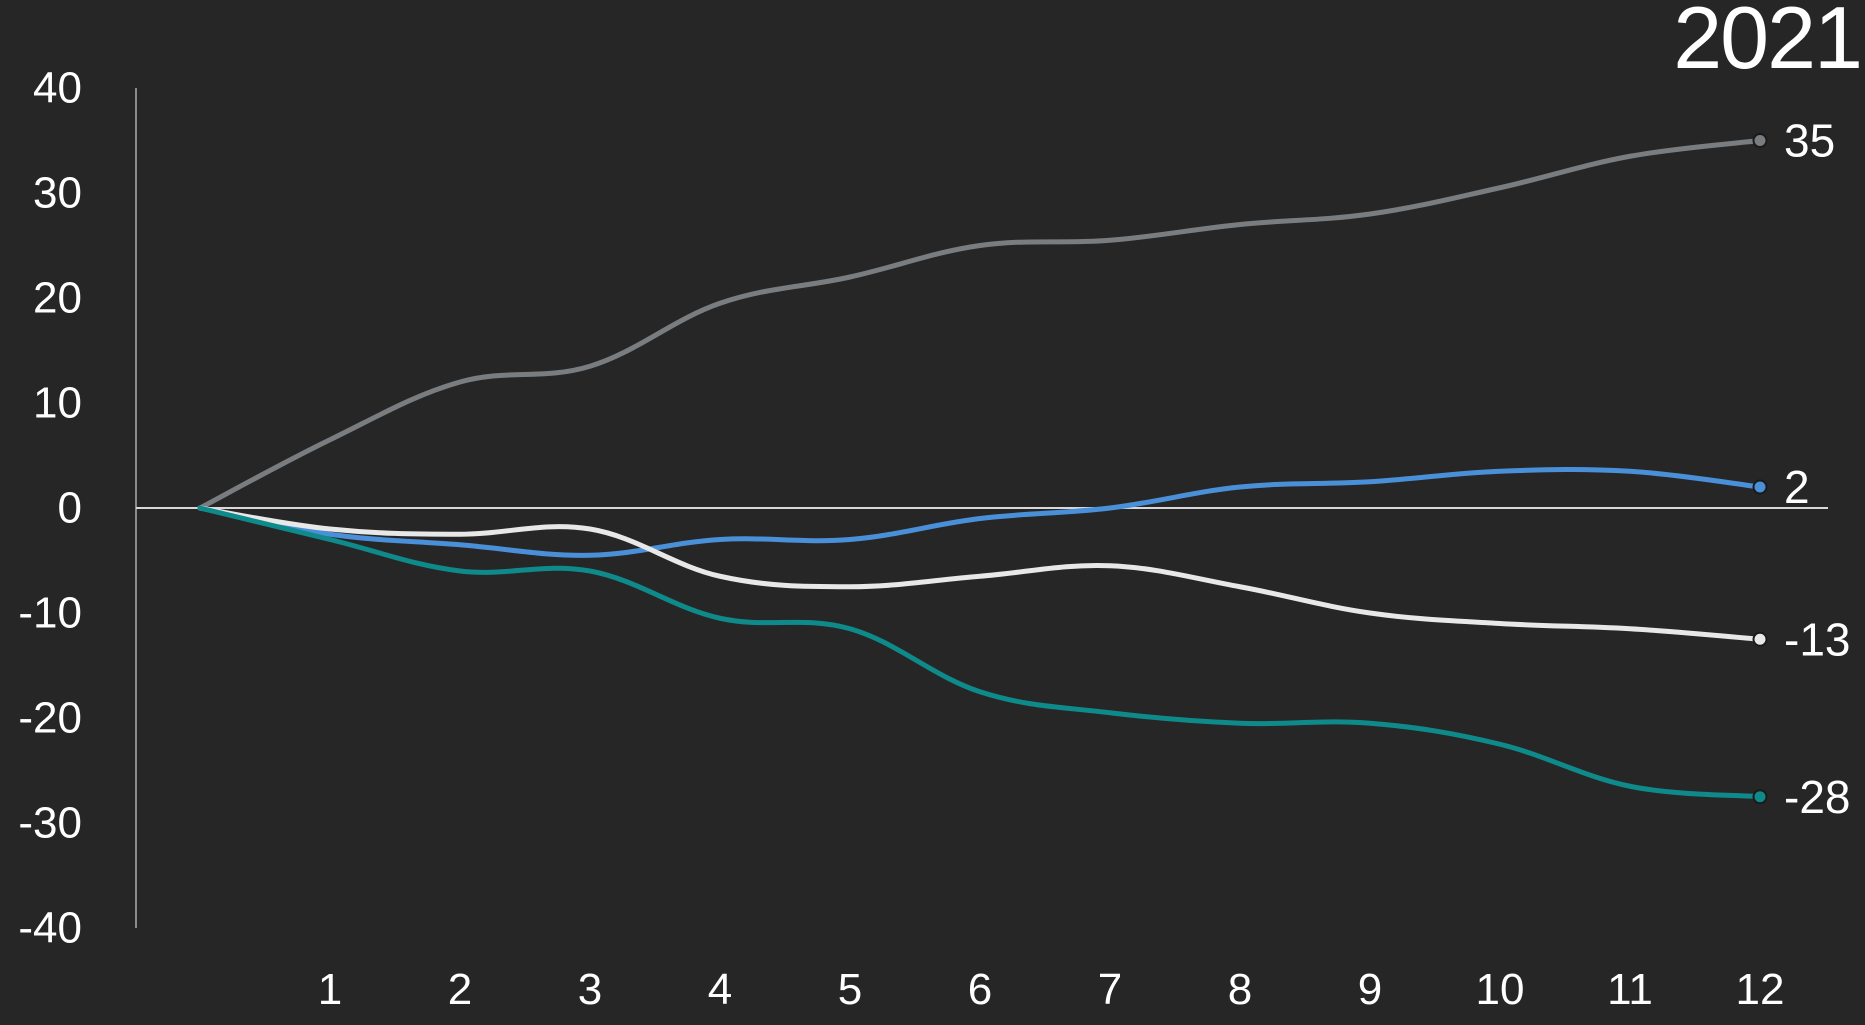 This screenshot has height=1025, width=1865. Describe the element at coordinates (1797, 487) in the screenshot. I see `series-end-label-1: 2` at that location.